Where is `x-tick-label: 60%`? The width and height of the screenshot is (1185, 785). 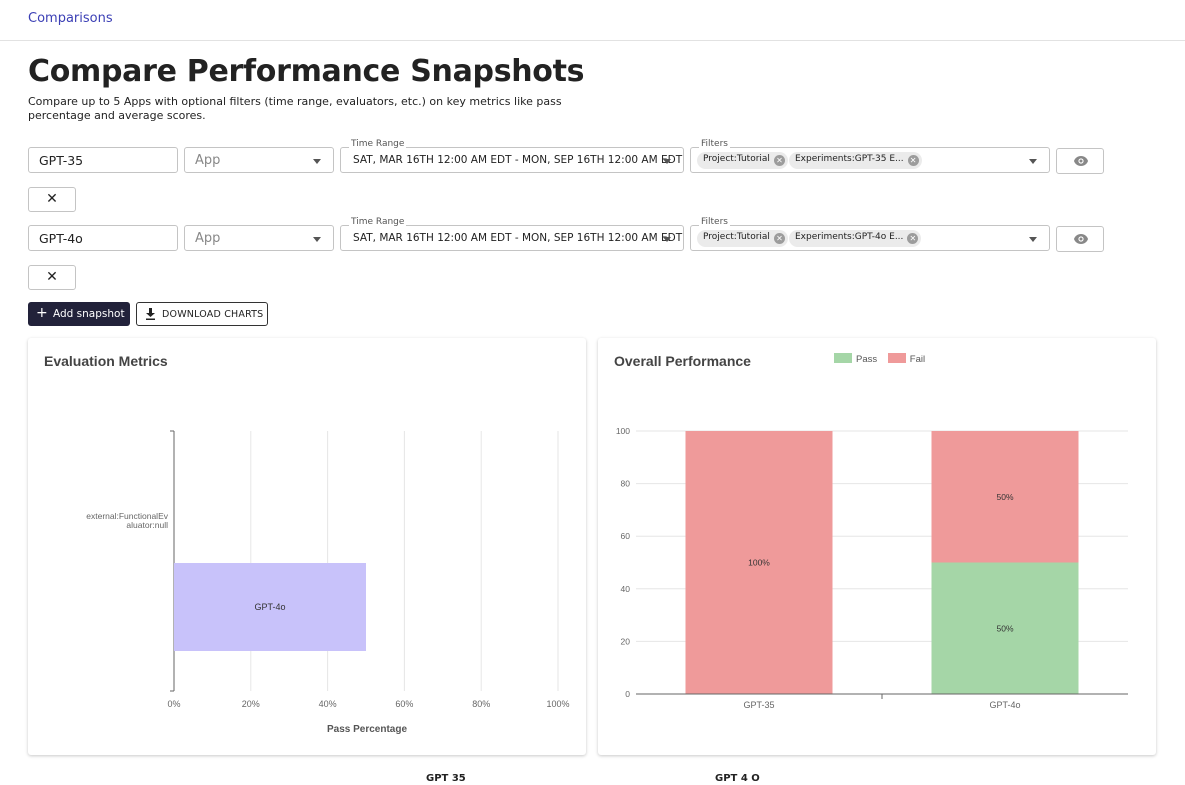 x-tick-label: 60% is located at coordinates (404, 704).